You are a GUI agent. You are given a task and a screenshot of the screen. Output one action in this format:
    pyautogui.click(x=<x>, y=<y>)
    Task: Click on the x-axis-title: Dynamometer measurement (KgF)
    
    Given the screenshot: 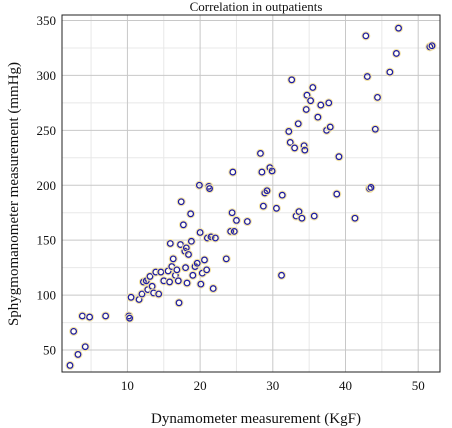 What is the action you would take?
    pyautogui.click(x=256, y=419)
    